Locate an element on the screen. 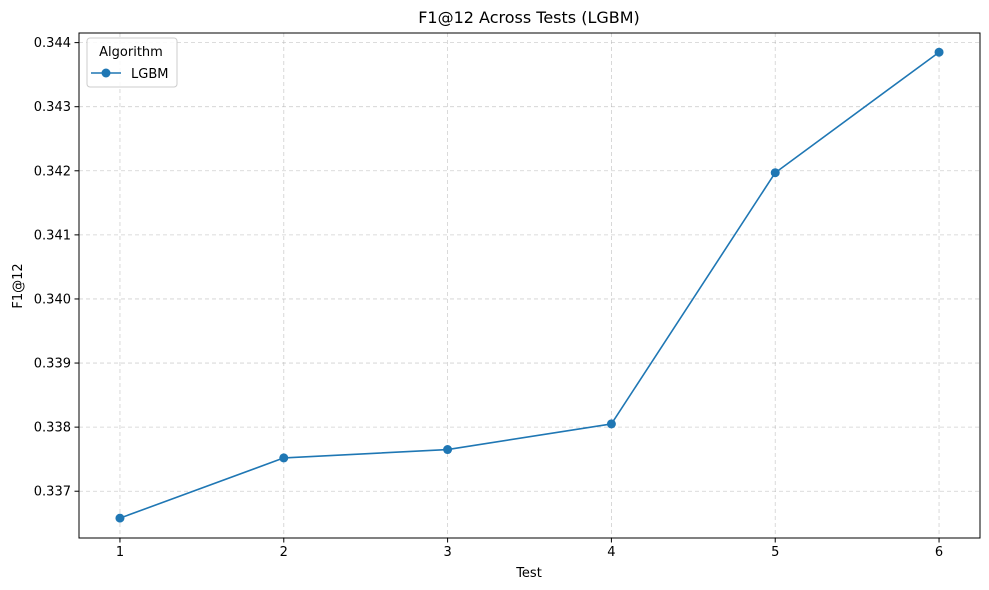 Image resolution: width=989 pixels, height=590 pixels. y-axis-label: F1@12 is located at coordinates (18, 285).